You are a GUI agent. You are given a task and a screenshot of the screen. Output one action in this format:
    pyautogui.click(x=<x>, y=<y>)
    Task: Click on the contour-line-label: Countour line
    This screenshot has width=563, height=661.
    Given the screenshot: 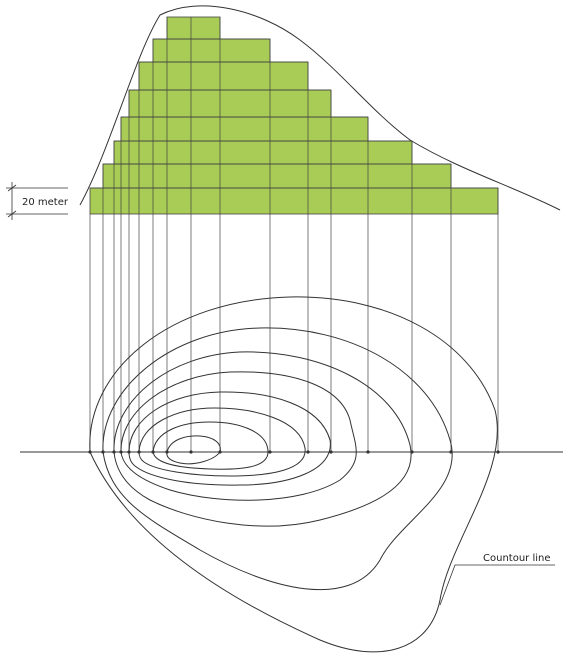 What is the action you would take?
    pyautogui.click(x=517, y=558)
    